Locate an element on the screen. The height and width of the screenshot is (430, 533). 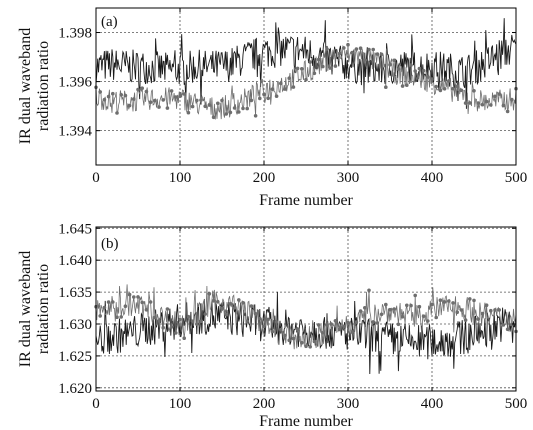
panel-a-label: (a) is located at coordinates (109, 22).